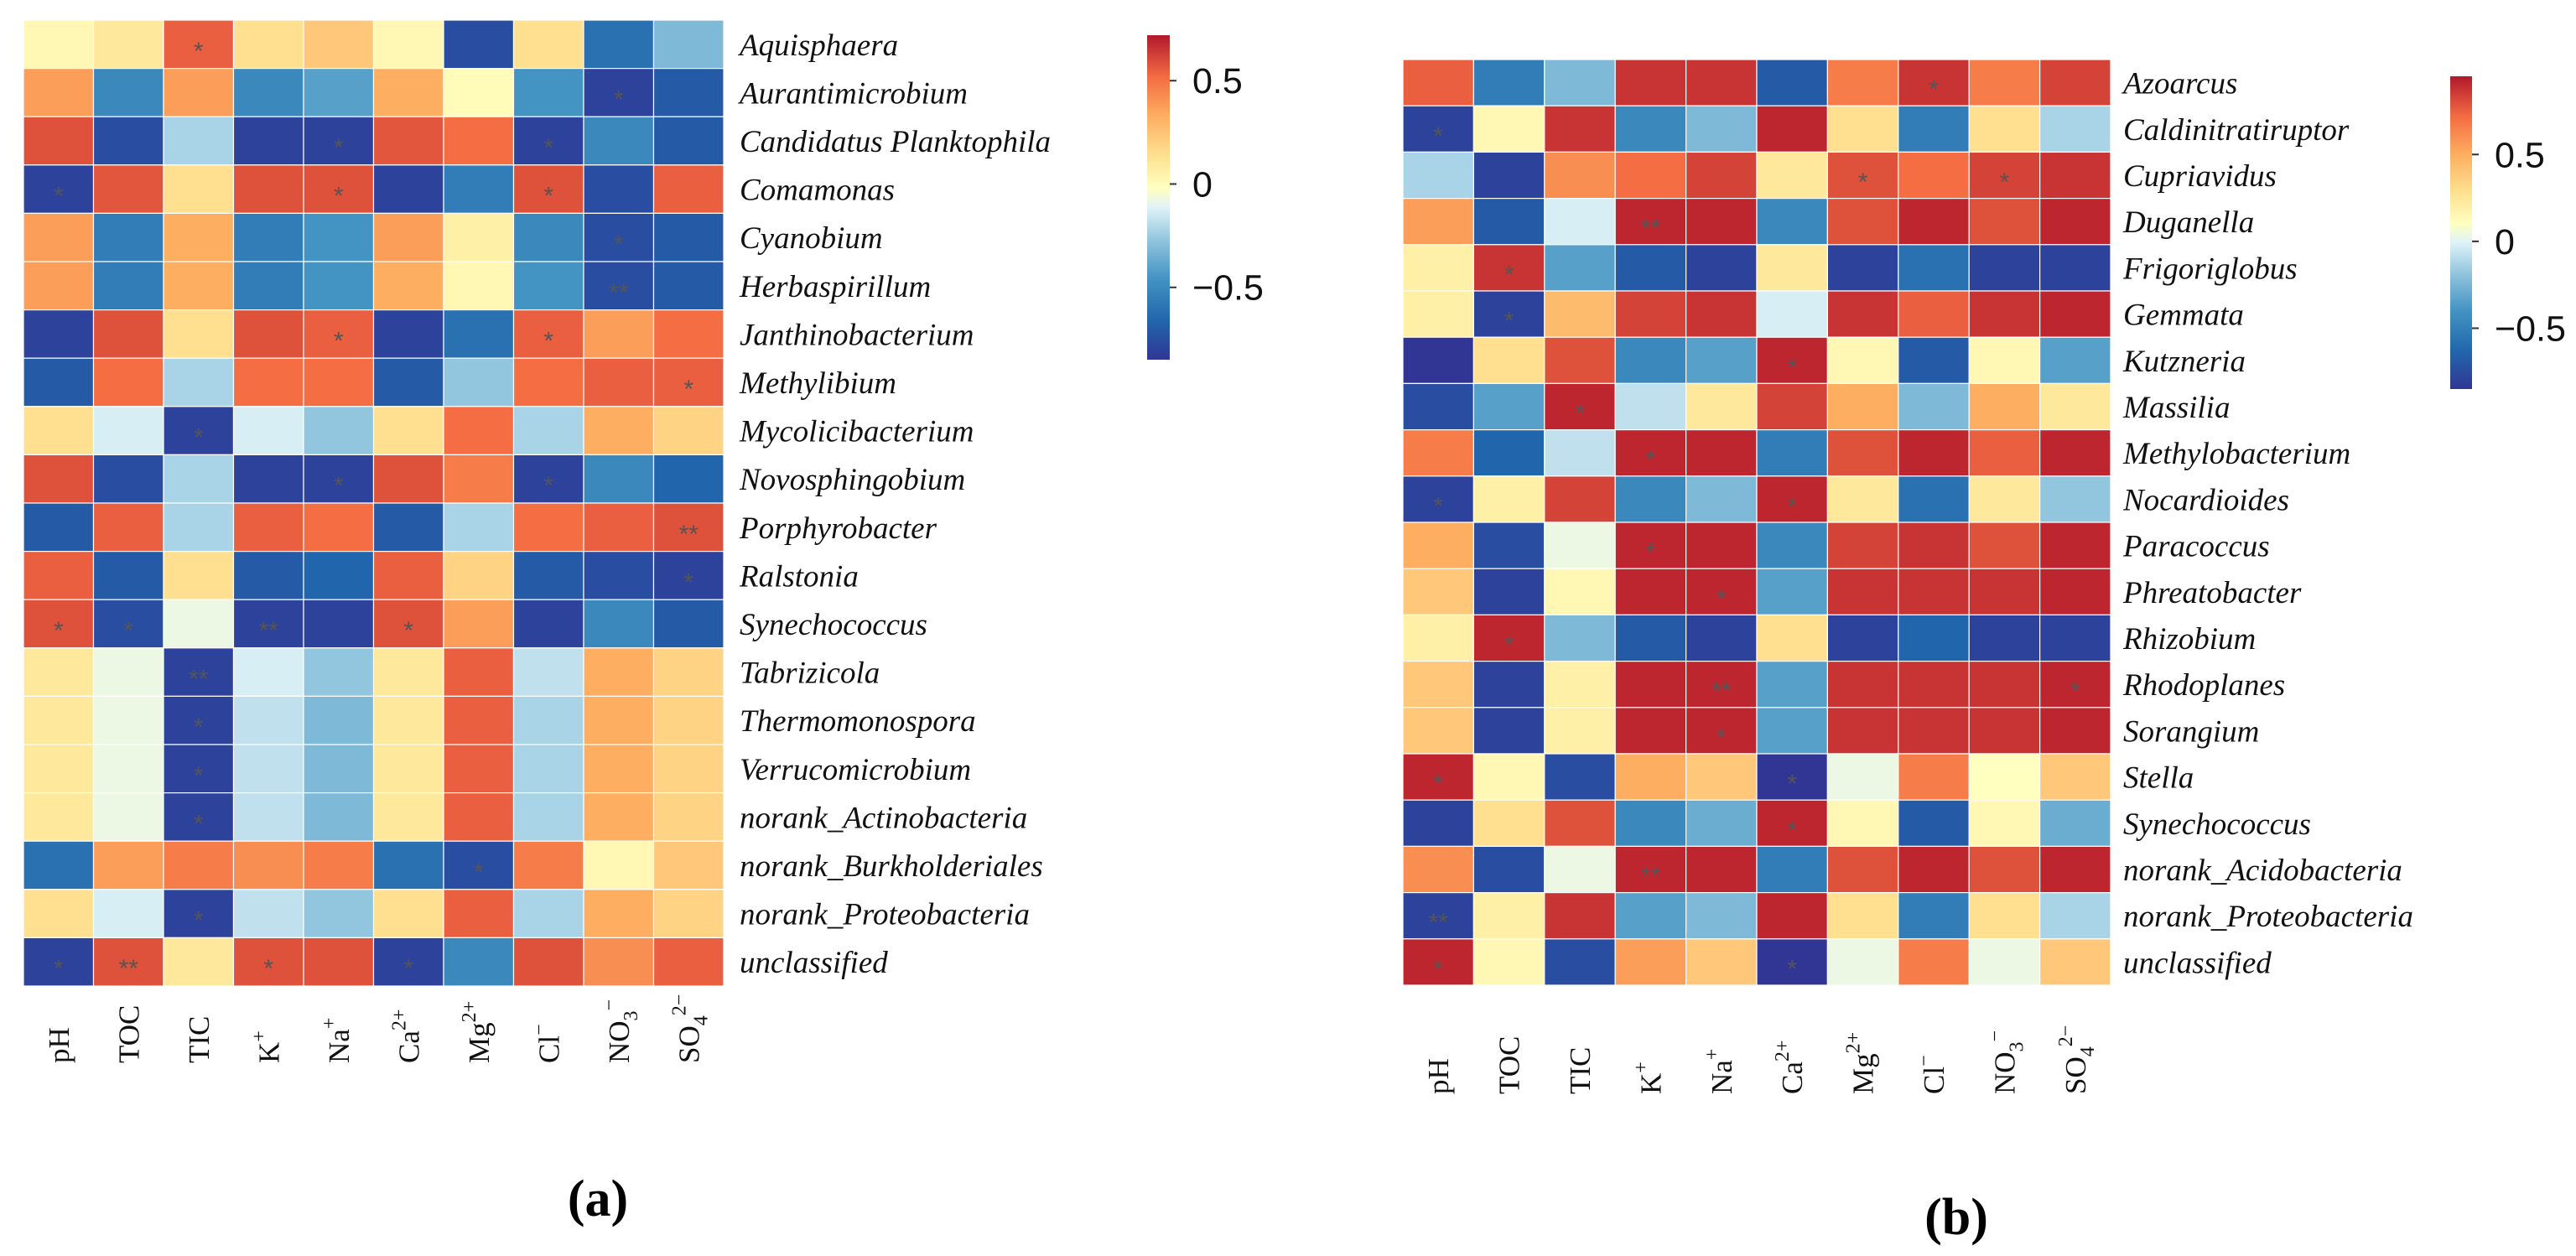  What do you see at coordinates (329, 1024) in the screenshot?
I see `column-label-sup: +` at bounding box center [329, 1024].